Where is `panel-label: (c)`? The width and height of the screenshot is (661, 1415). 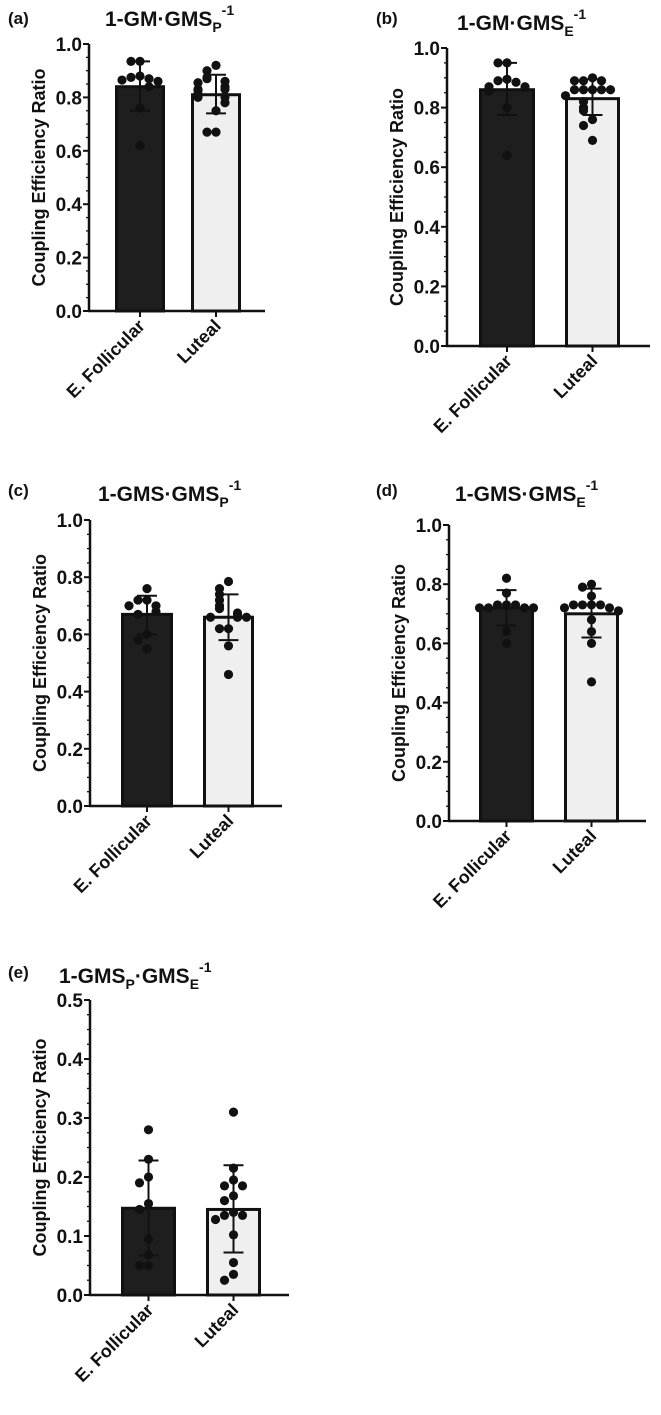 panel-label: (c) is located at coordinates (18, 490).